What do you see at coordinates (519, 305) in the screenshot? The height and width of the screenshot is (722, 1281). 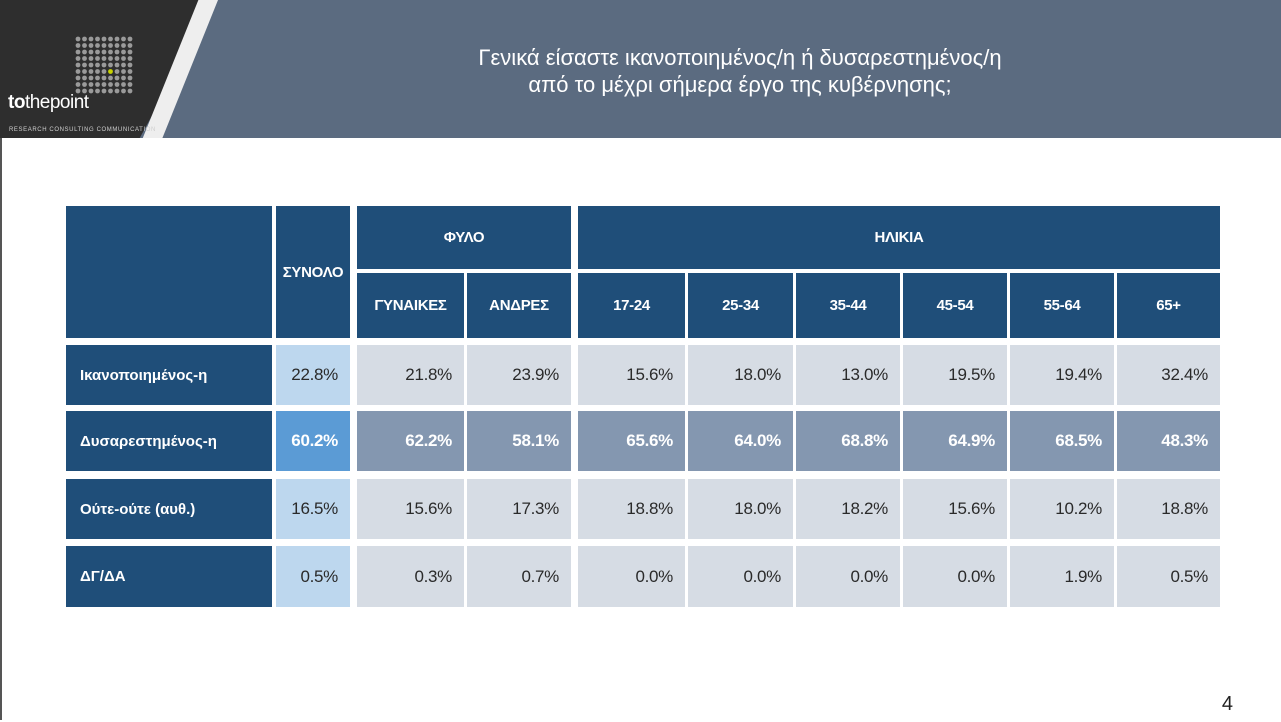 I see `column-header: ΑΝΔΡΕΣ` at bounding box center [519, 305].